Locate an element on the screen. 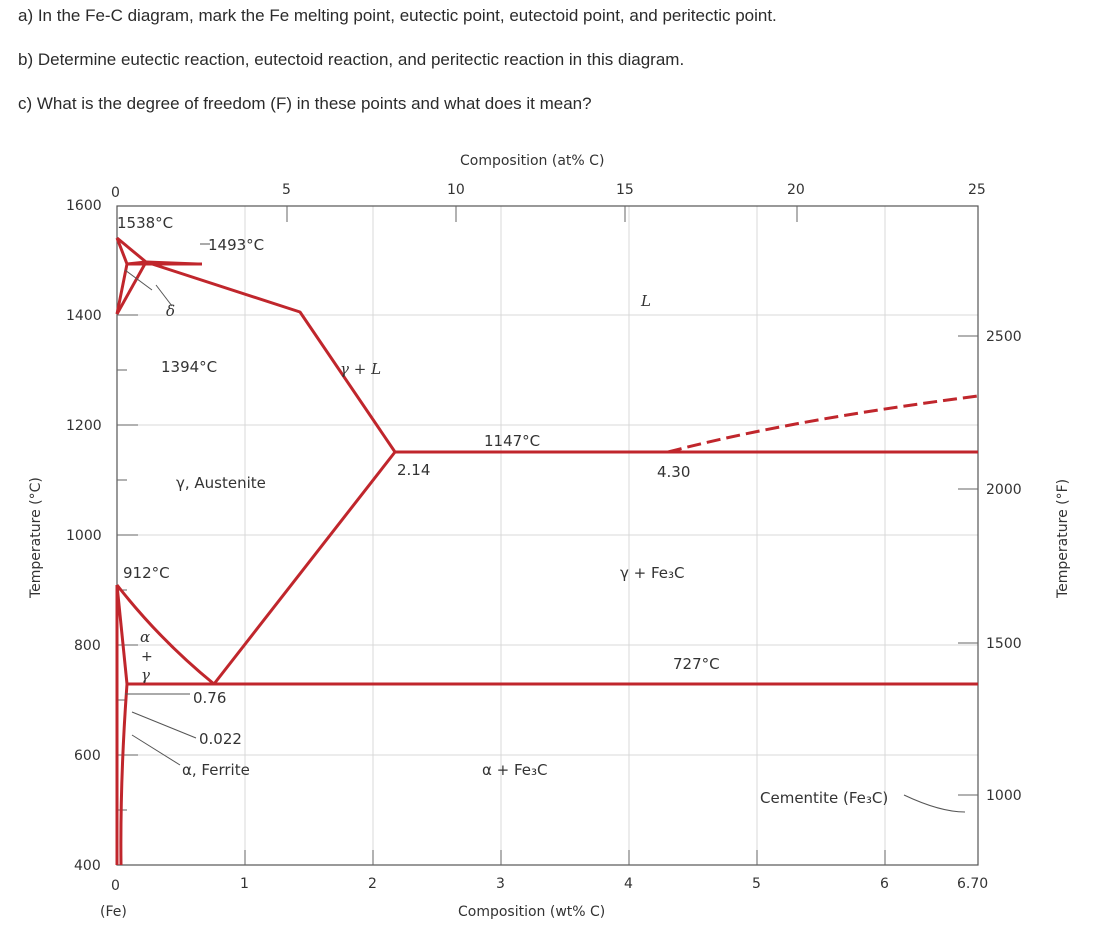 The width and height of the screenshot is (1096, 929). bottom-tick-6: 6 is located at coordinates (884, 884).